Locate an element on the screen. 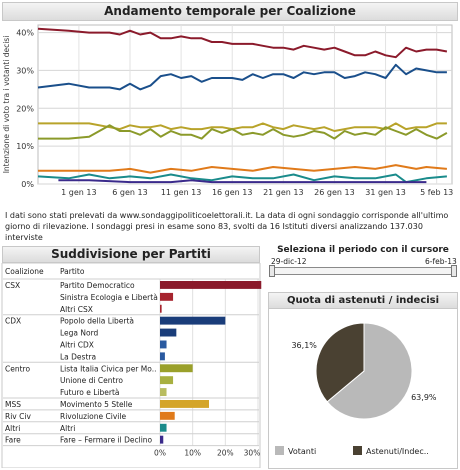  period-slider-track is located at coordinates (364, 271).